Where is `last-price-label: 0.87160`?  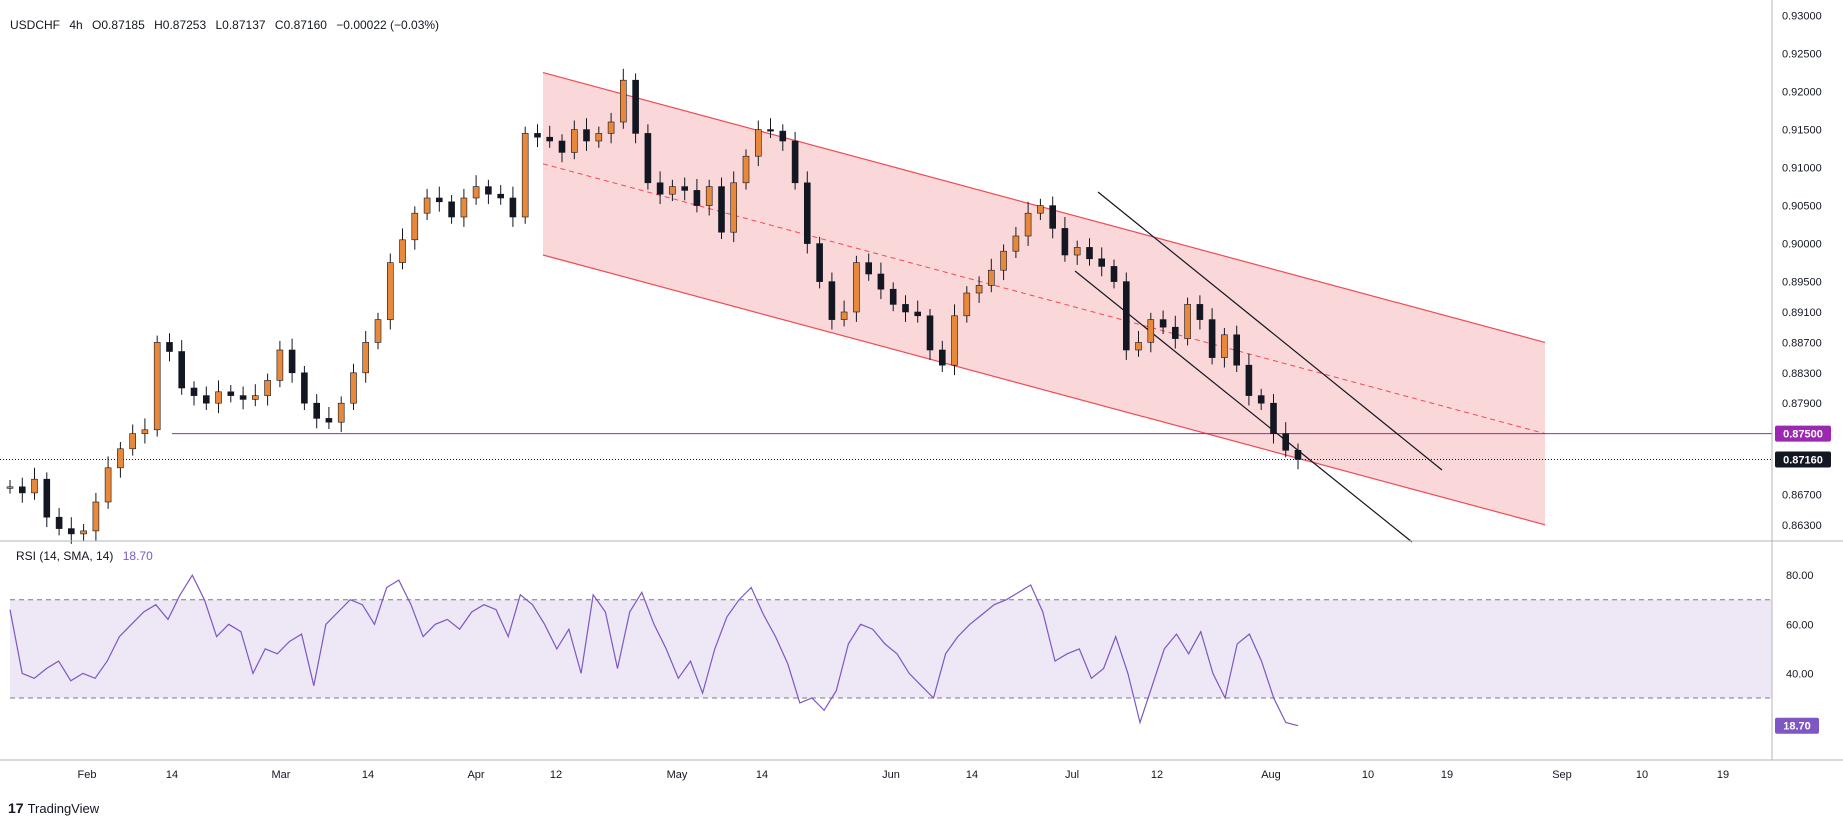
last-price-label: 0.87160 is located at coordinates (1803, 460).